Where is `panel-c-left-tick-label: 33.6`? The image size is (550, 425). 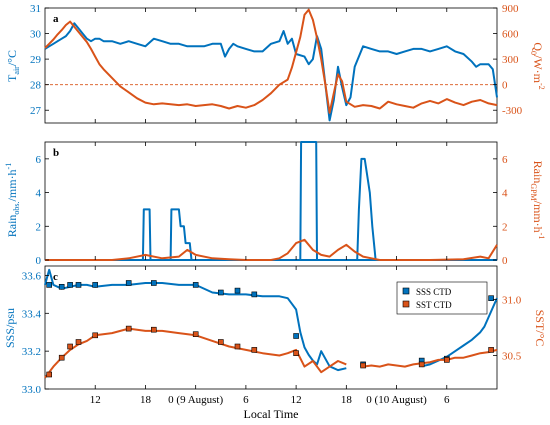 panel-c-left-tick-label: 33.6 is located at coordinates (32, 276).